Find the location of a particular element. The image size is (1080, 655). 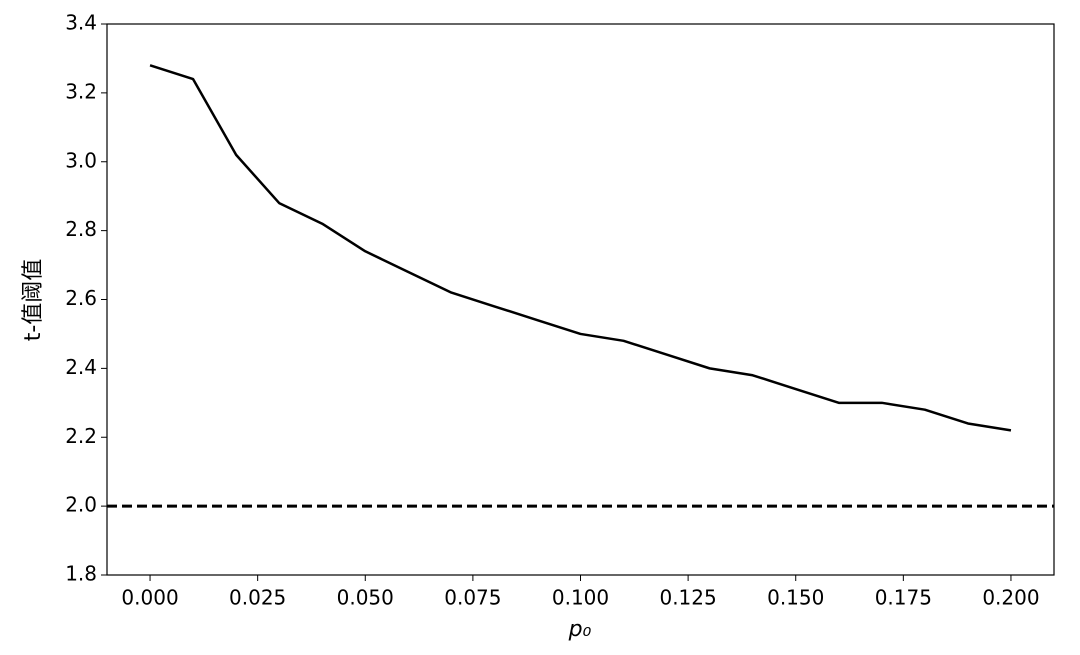

x-tick-label: 0.100 is located at coordinates (580, 598).